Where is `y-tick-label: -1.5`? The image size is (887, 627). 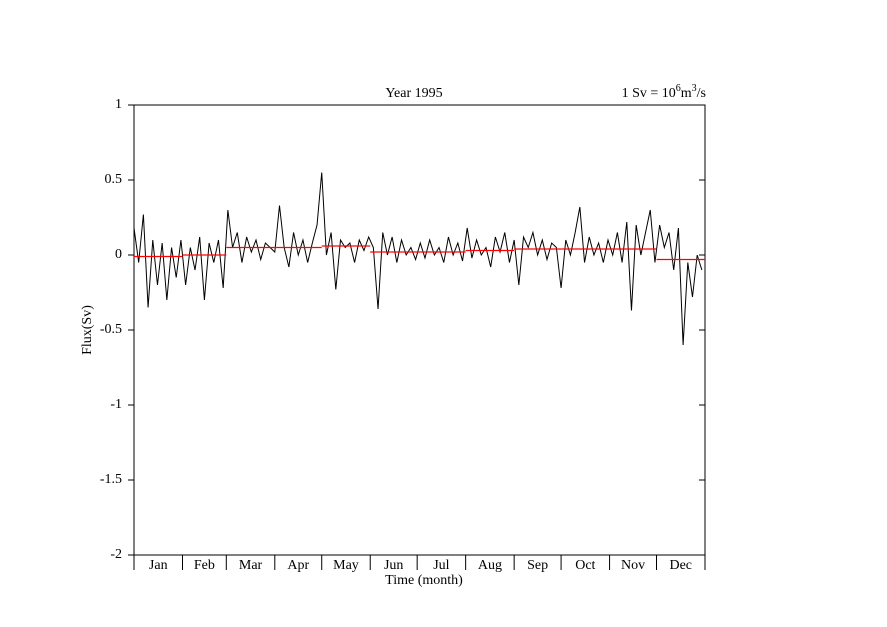
y-tick-label: -1.5 is located at coordinates (111, 479).